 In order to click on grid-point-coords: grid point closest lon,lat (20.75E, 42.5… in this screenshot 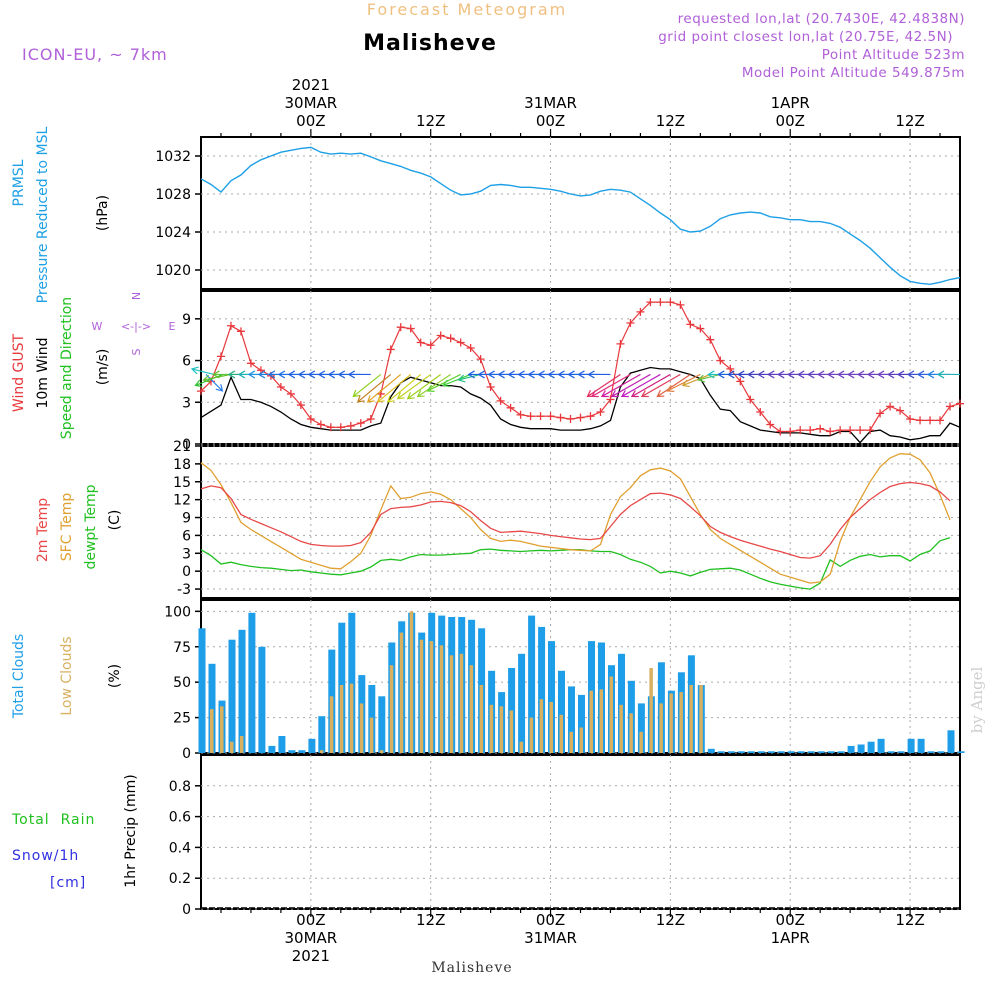, I will do `click(805, 37)`.